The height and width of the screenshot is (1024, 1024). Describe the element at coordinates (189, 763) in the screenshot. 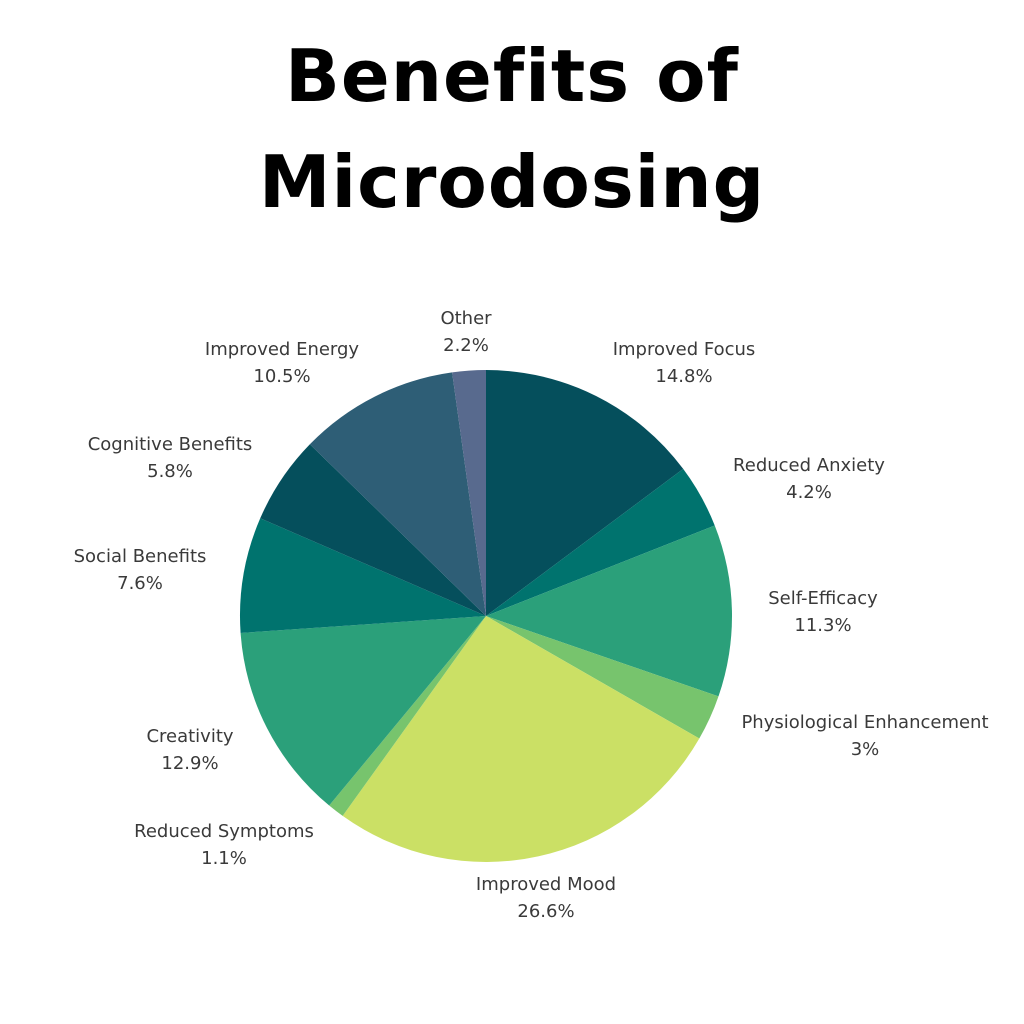

I see `slice-value-creativity: 12.9%` at that location.